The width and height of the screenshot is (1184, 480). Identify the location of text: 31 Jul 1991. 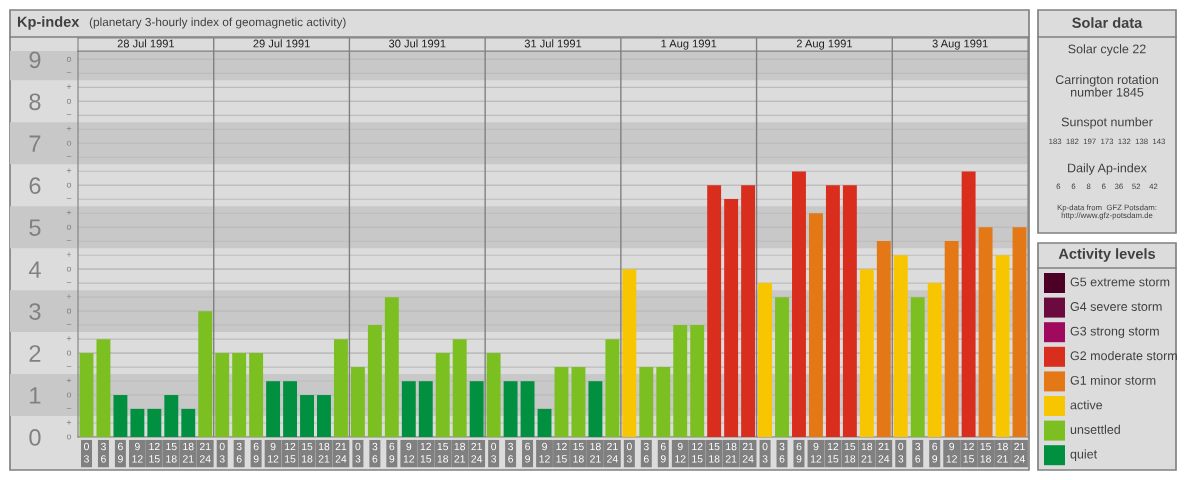
(553, 43).